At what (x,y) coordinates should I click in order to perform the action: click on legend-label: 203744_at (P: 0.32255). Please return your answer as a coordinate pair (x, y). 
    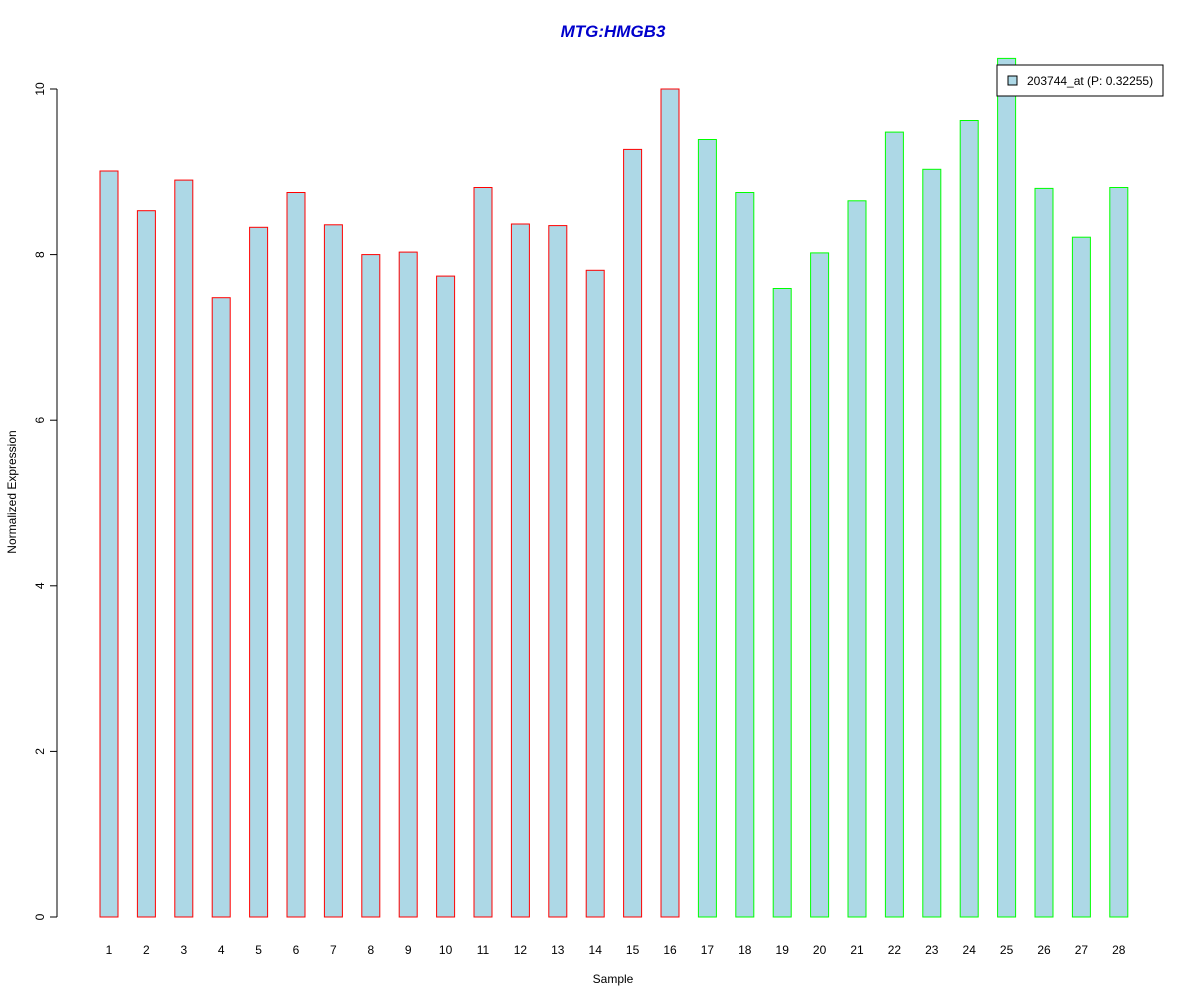
    Looking at the image, I should click on (1090, 81).